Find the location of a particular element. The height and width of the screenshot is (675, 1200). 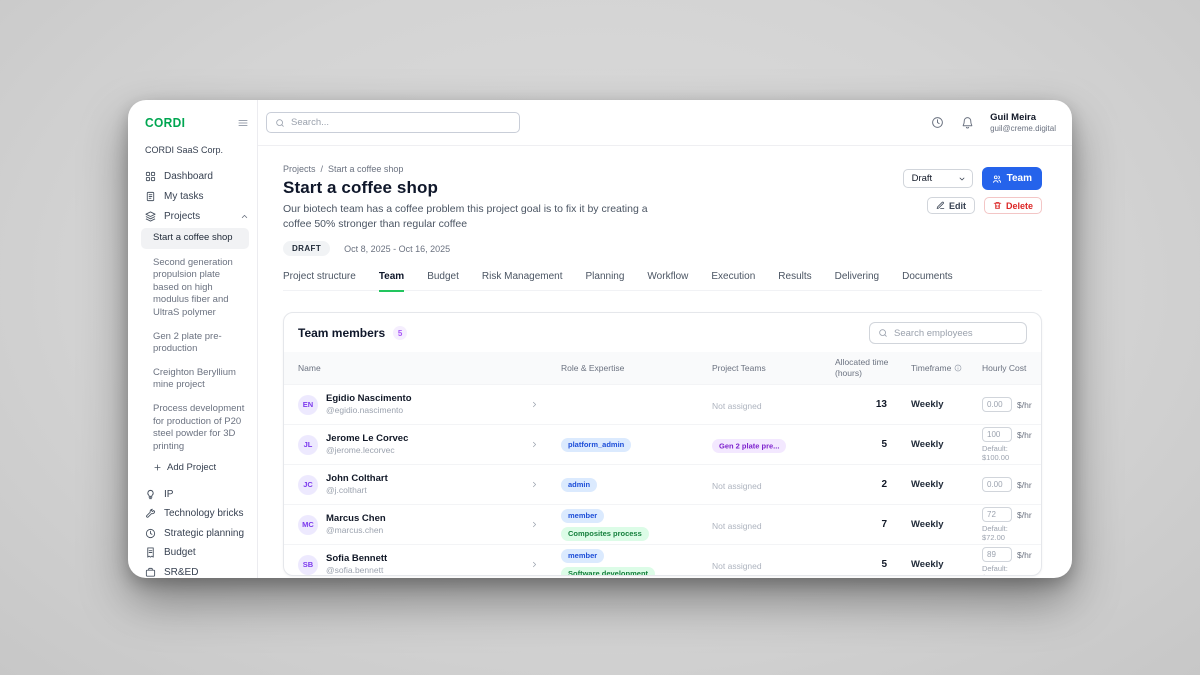

status-select: Draft is located at coordinates (937, 178).